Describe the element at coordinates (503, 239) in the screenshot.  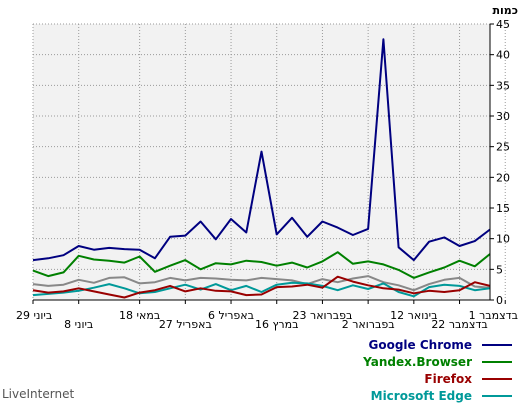
I see `y-tick-label: 10` at that location.